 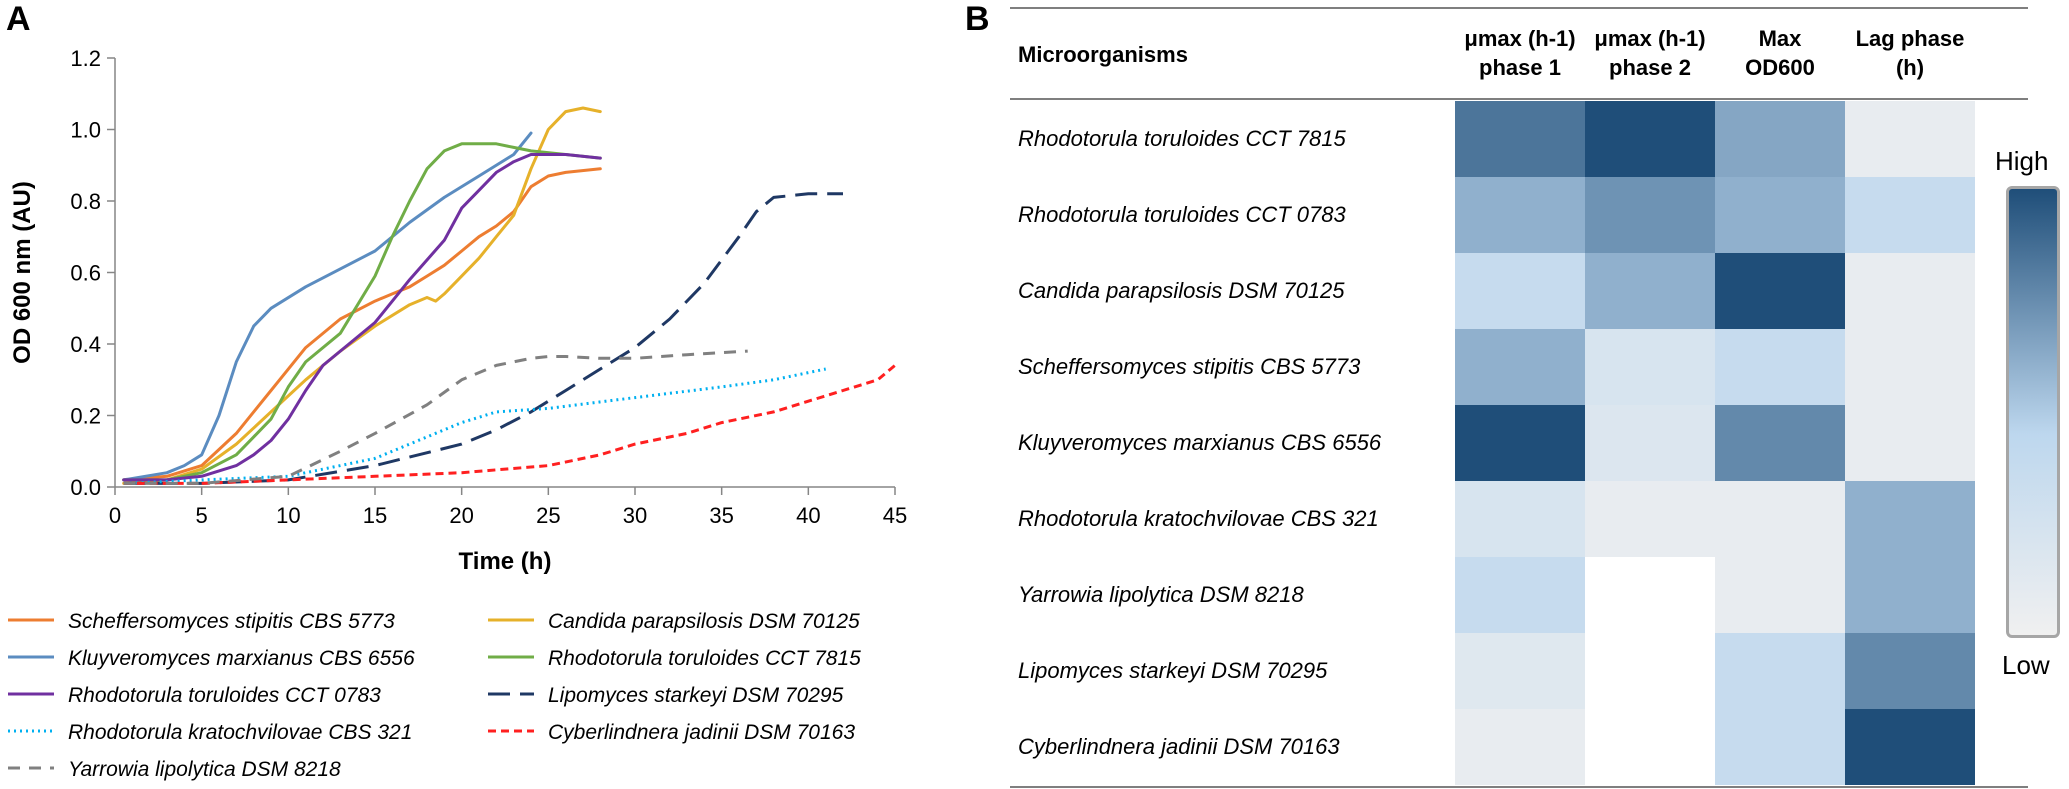 I want to click on x-tick-label: 0, so click(x=115, y=515).